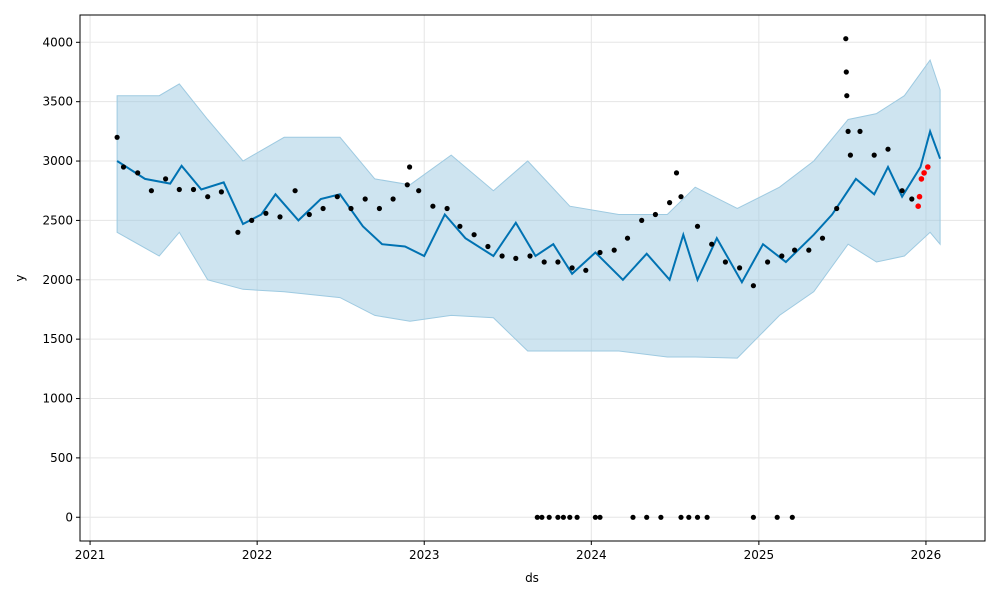  I want to click on x-axis-title: ds, so click(532, 578).